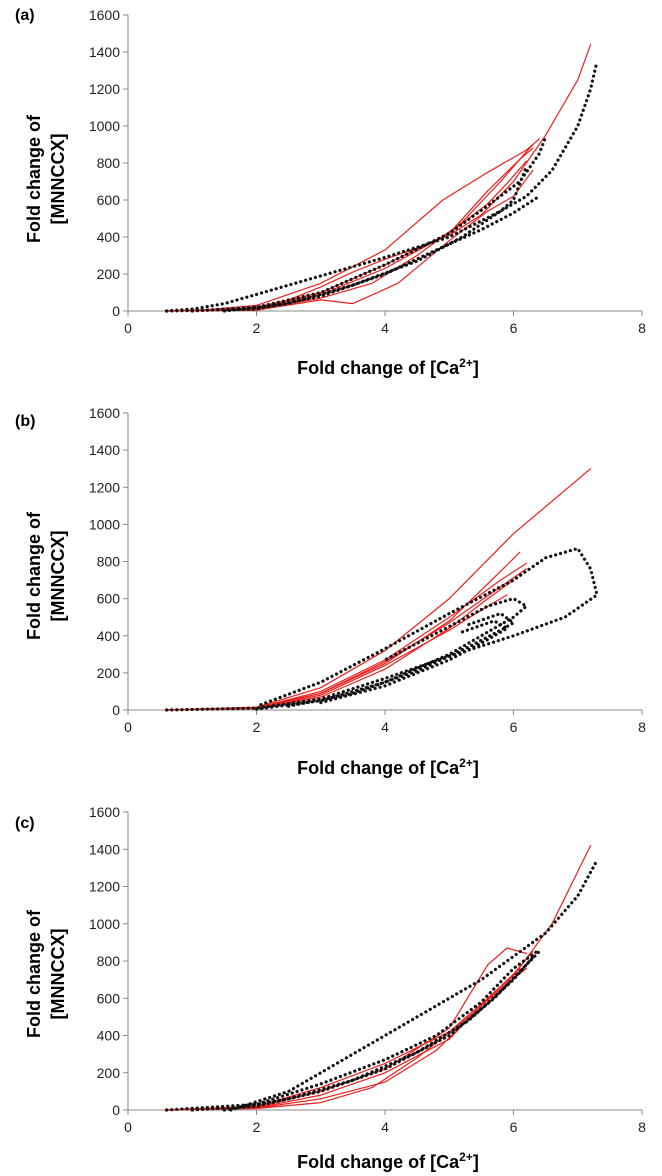 Image resolution: width=662 pixels, height=1176 pixels. What do you see at coordinates (104, 849) in the screenshot?
I see `y-tick-label-c: 1400` at bounding box center [104, 849].